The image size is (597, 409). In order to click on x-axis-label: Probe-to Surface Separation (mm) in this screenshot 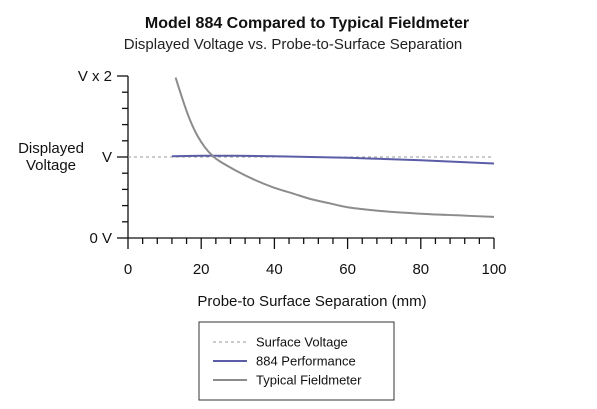, I will do `click(311, 301)`.